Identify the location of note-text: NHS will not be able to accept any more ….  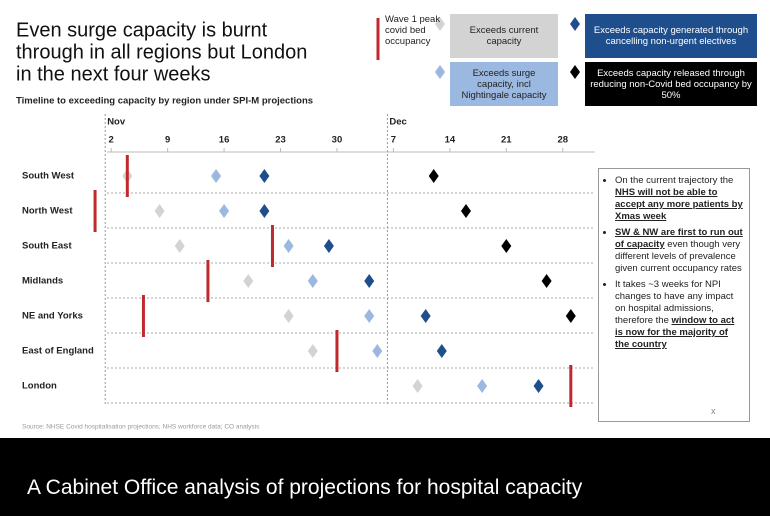
(679, 204).